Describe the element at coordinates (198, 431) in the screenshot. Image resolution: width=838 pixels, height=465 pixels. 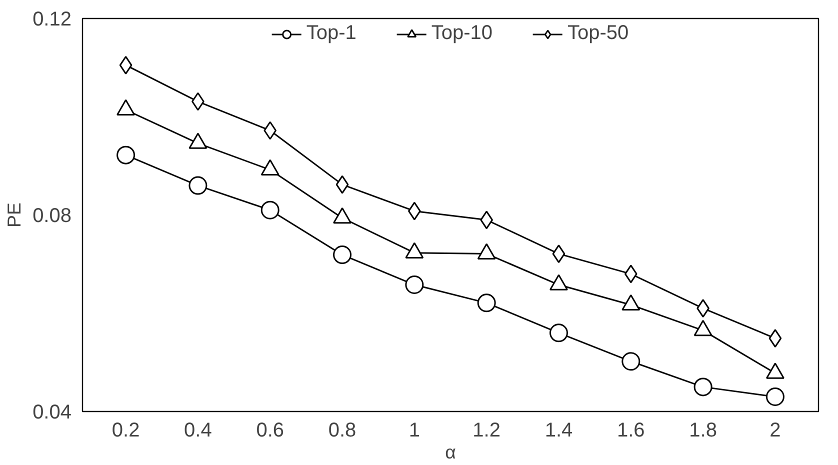
I see `x-tick-label: 0.4` at that location.